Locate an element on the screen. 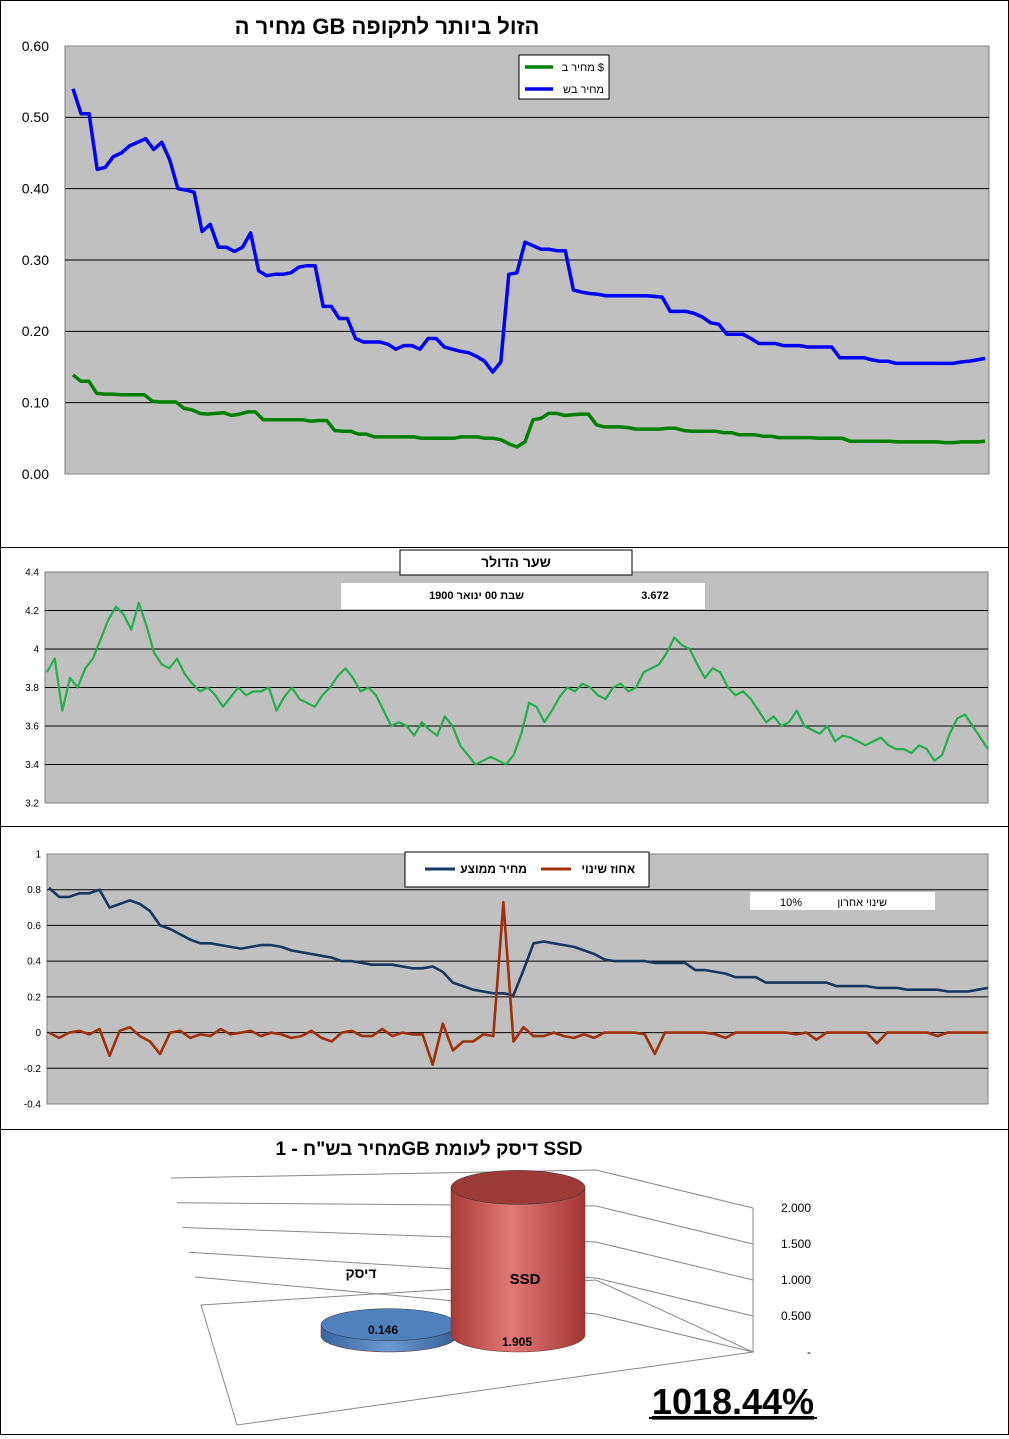  y-tick-label: 1.500 is located at coordinates (796, 1244).